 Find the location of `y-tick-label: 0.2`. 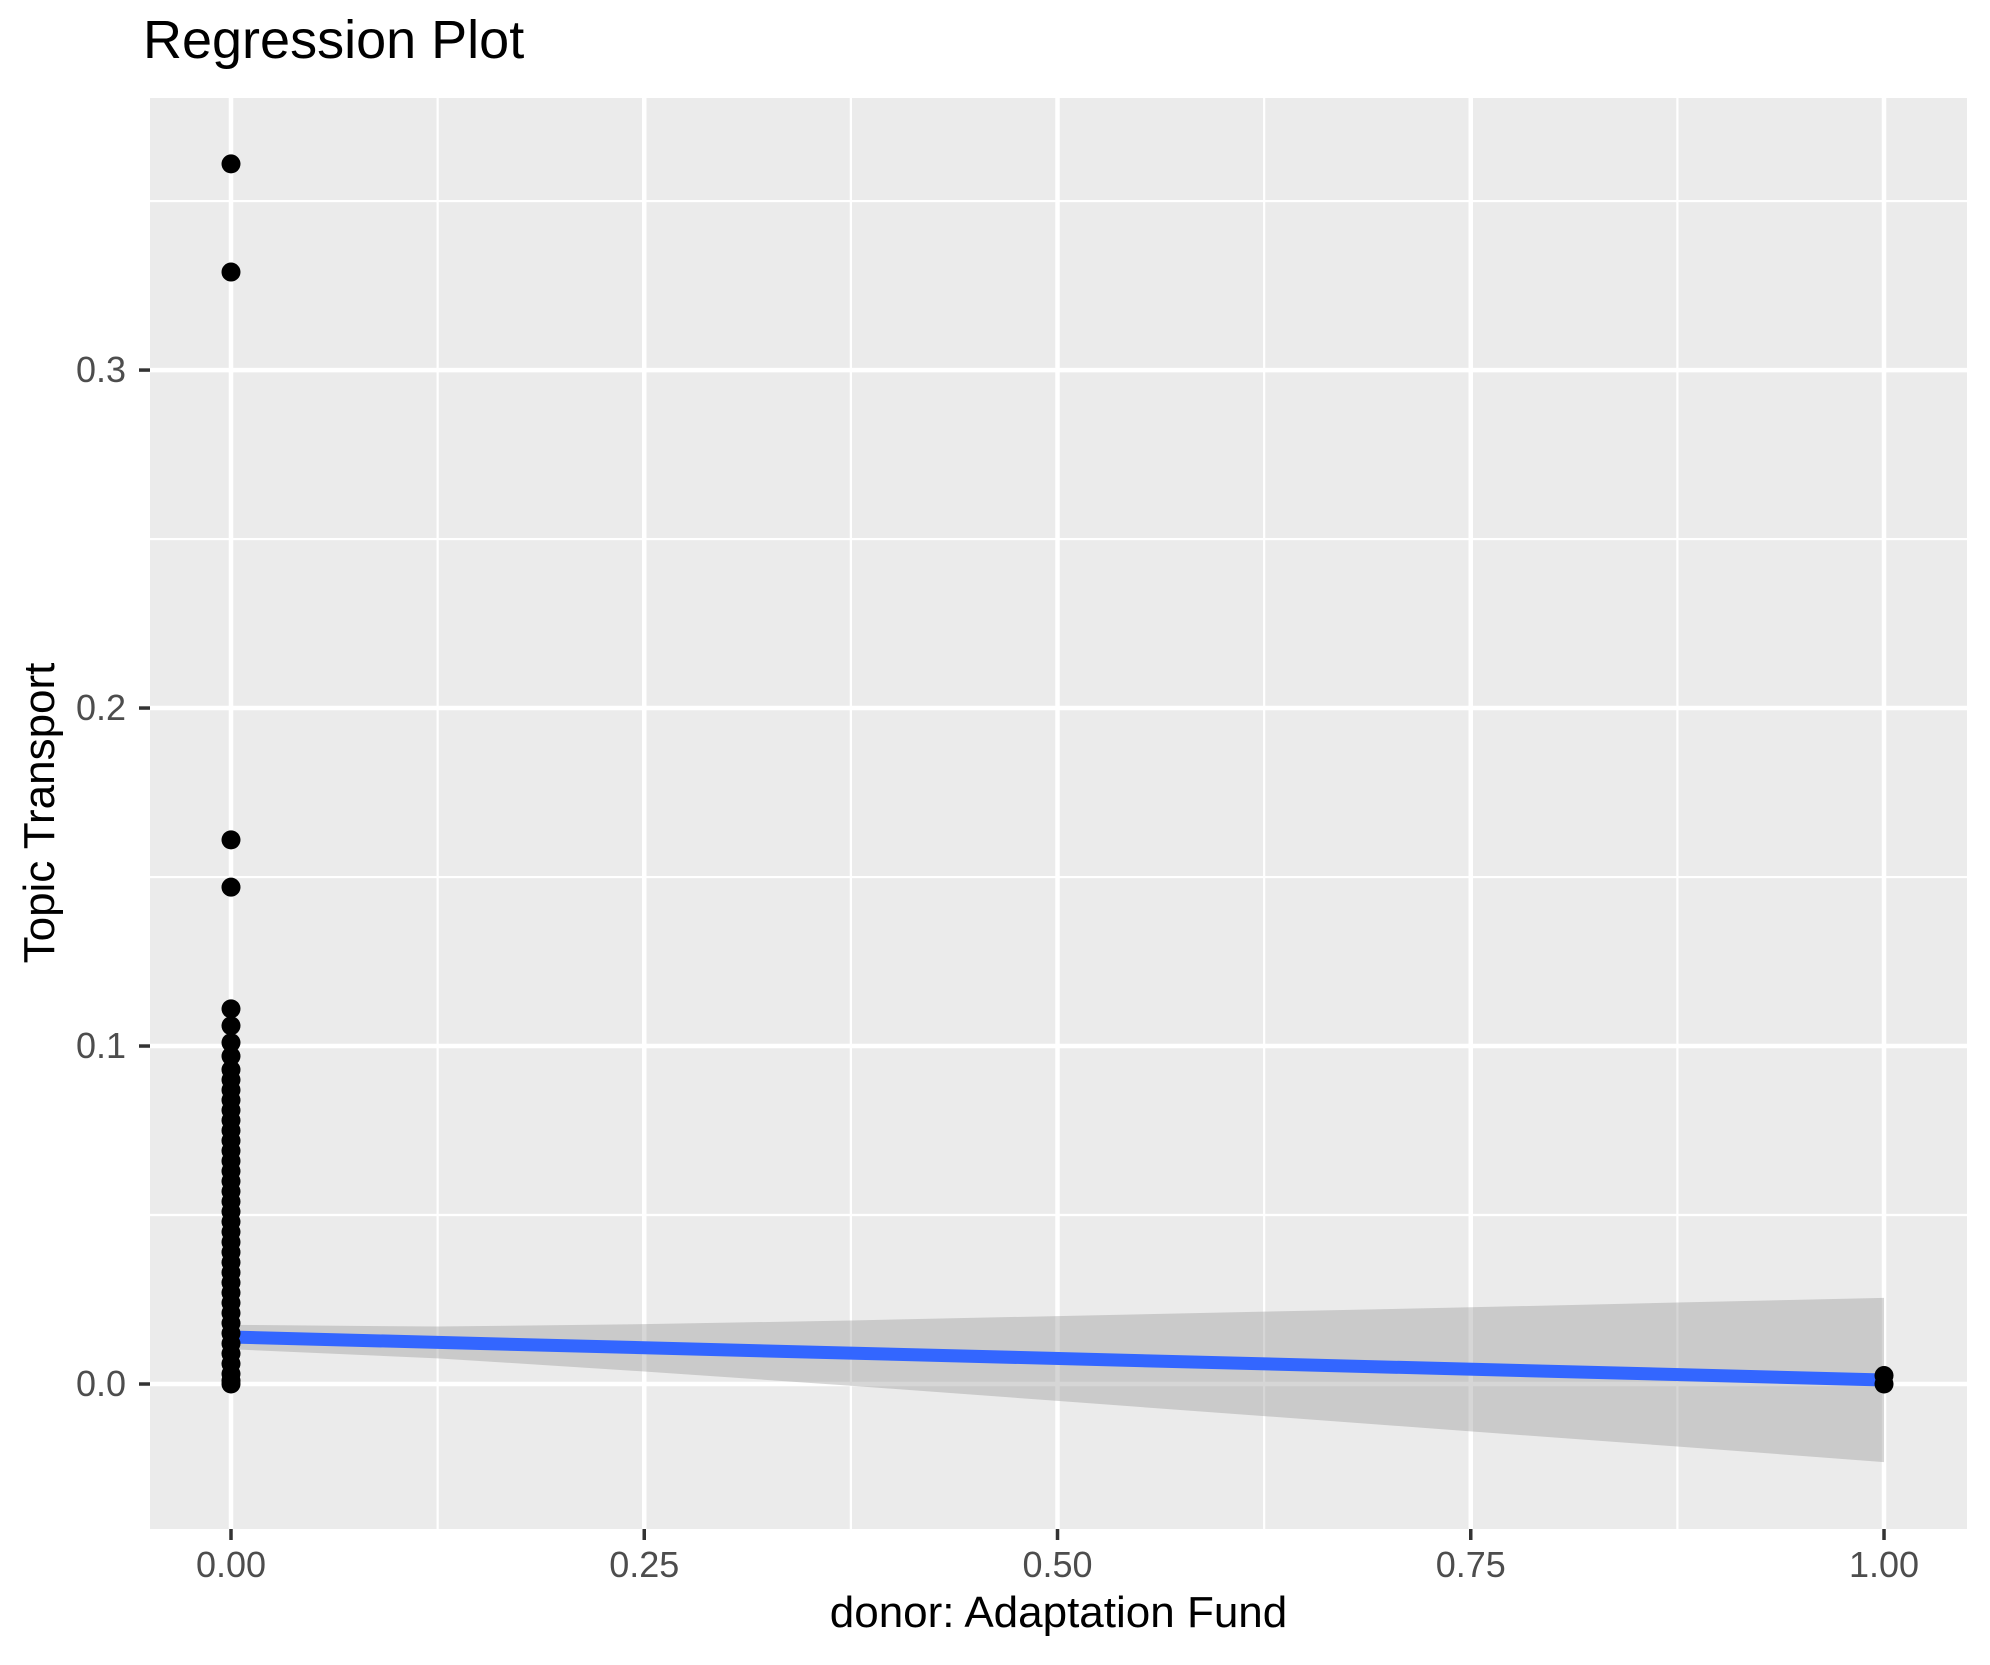

y-tick-label: 0.2 is located at coordinates (100, 708).